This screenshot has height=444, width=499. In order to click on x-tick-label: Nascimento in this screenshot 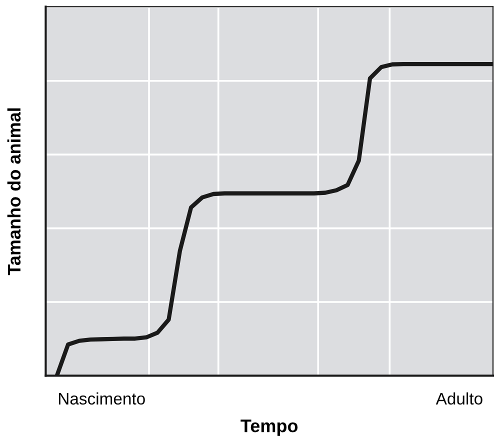, I will do `click(101, 398)`.